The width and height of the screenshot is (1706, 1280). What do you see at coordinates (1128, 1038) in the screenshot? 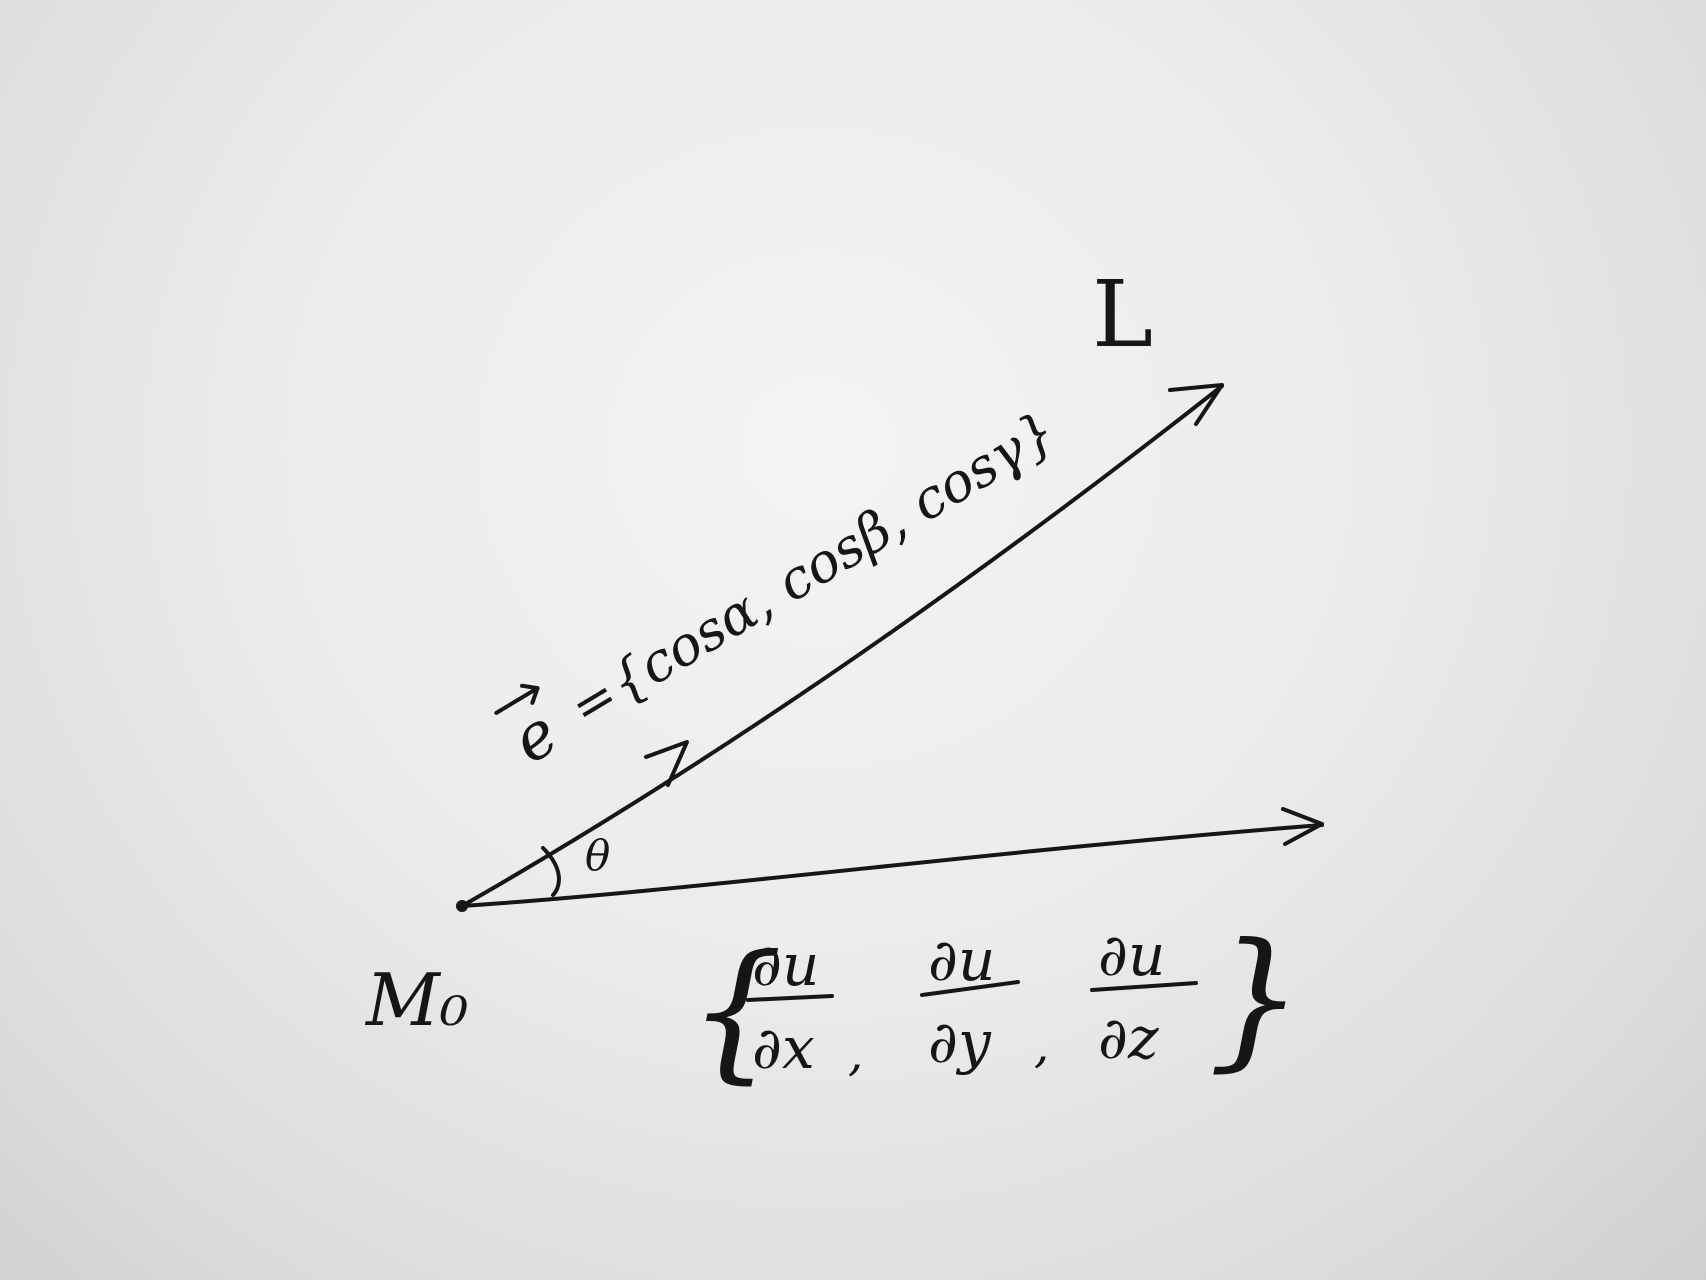
I see `gradient-denominator-3: ∂z` at bounding box center [1128, 1038].